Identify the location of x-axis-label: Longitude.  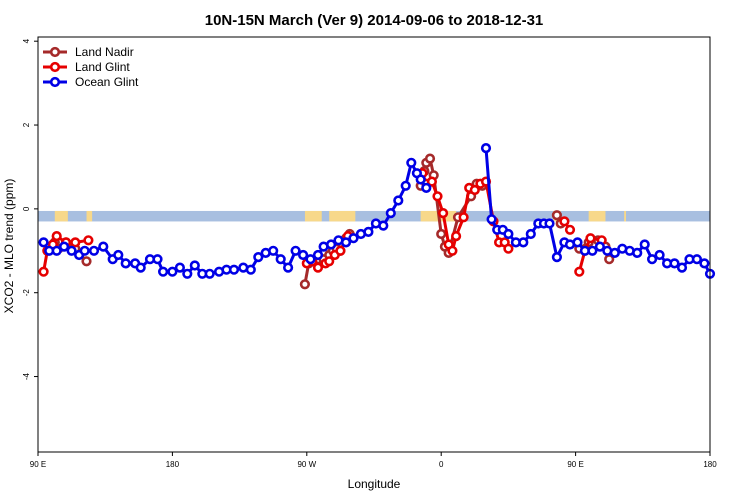
(374, 484).